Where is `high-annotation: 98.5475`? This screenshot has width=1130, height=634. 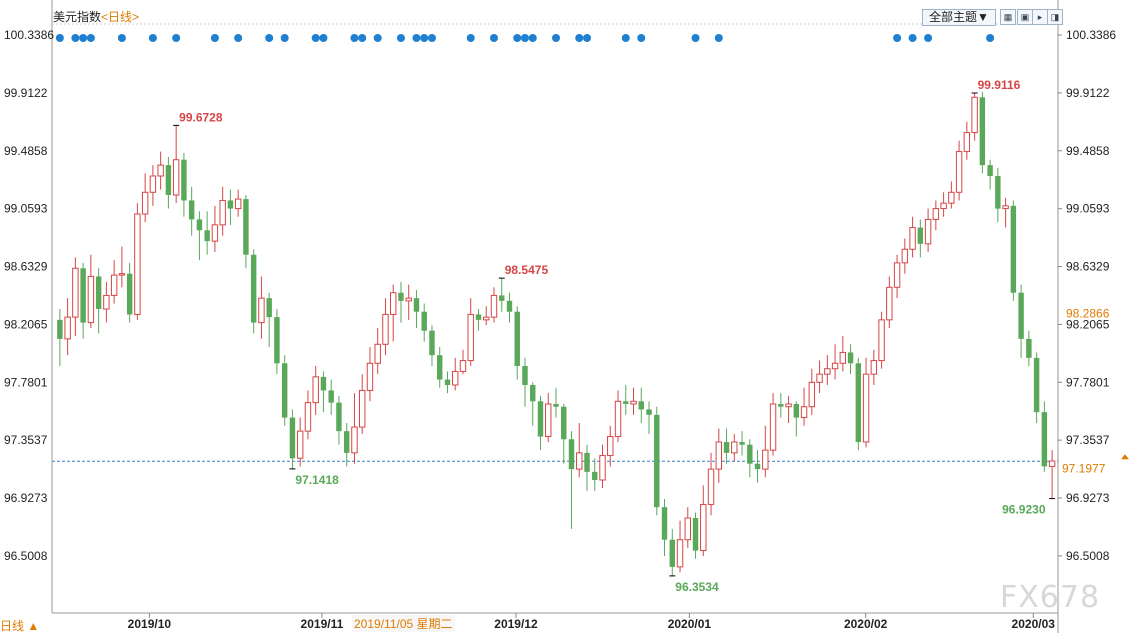
high-annotation: 98.5475 is located at coordinates (527, 270).